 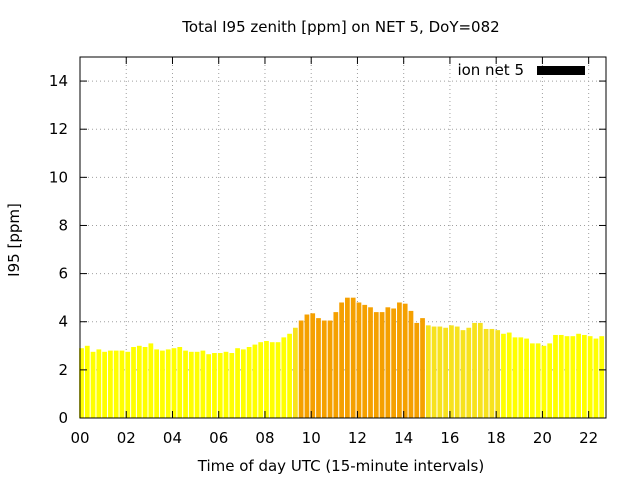 What do you see at coordinates (63, 418) in the screenshot?
I see `y-tick-label: 0` at bounding box center [63, 418].